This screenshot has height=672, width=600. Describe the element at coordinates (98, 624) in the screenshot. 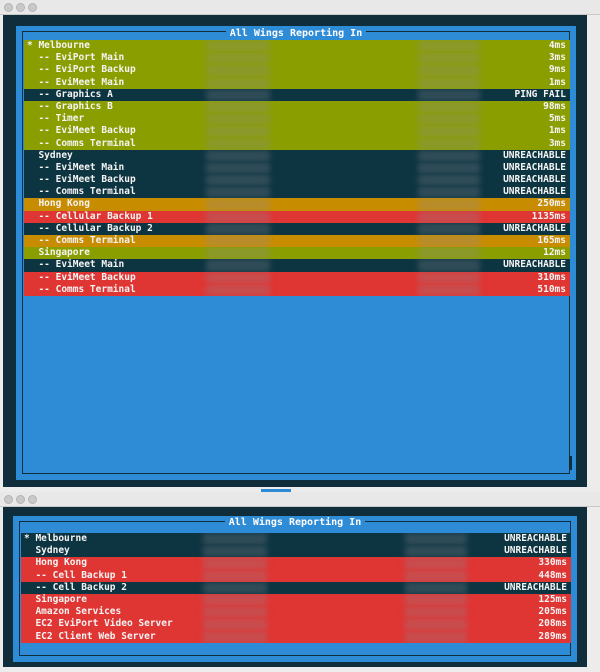

I see `host-name: EC2 EviPort Video Server` at that location.